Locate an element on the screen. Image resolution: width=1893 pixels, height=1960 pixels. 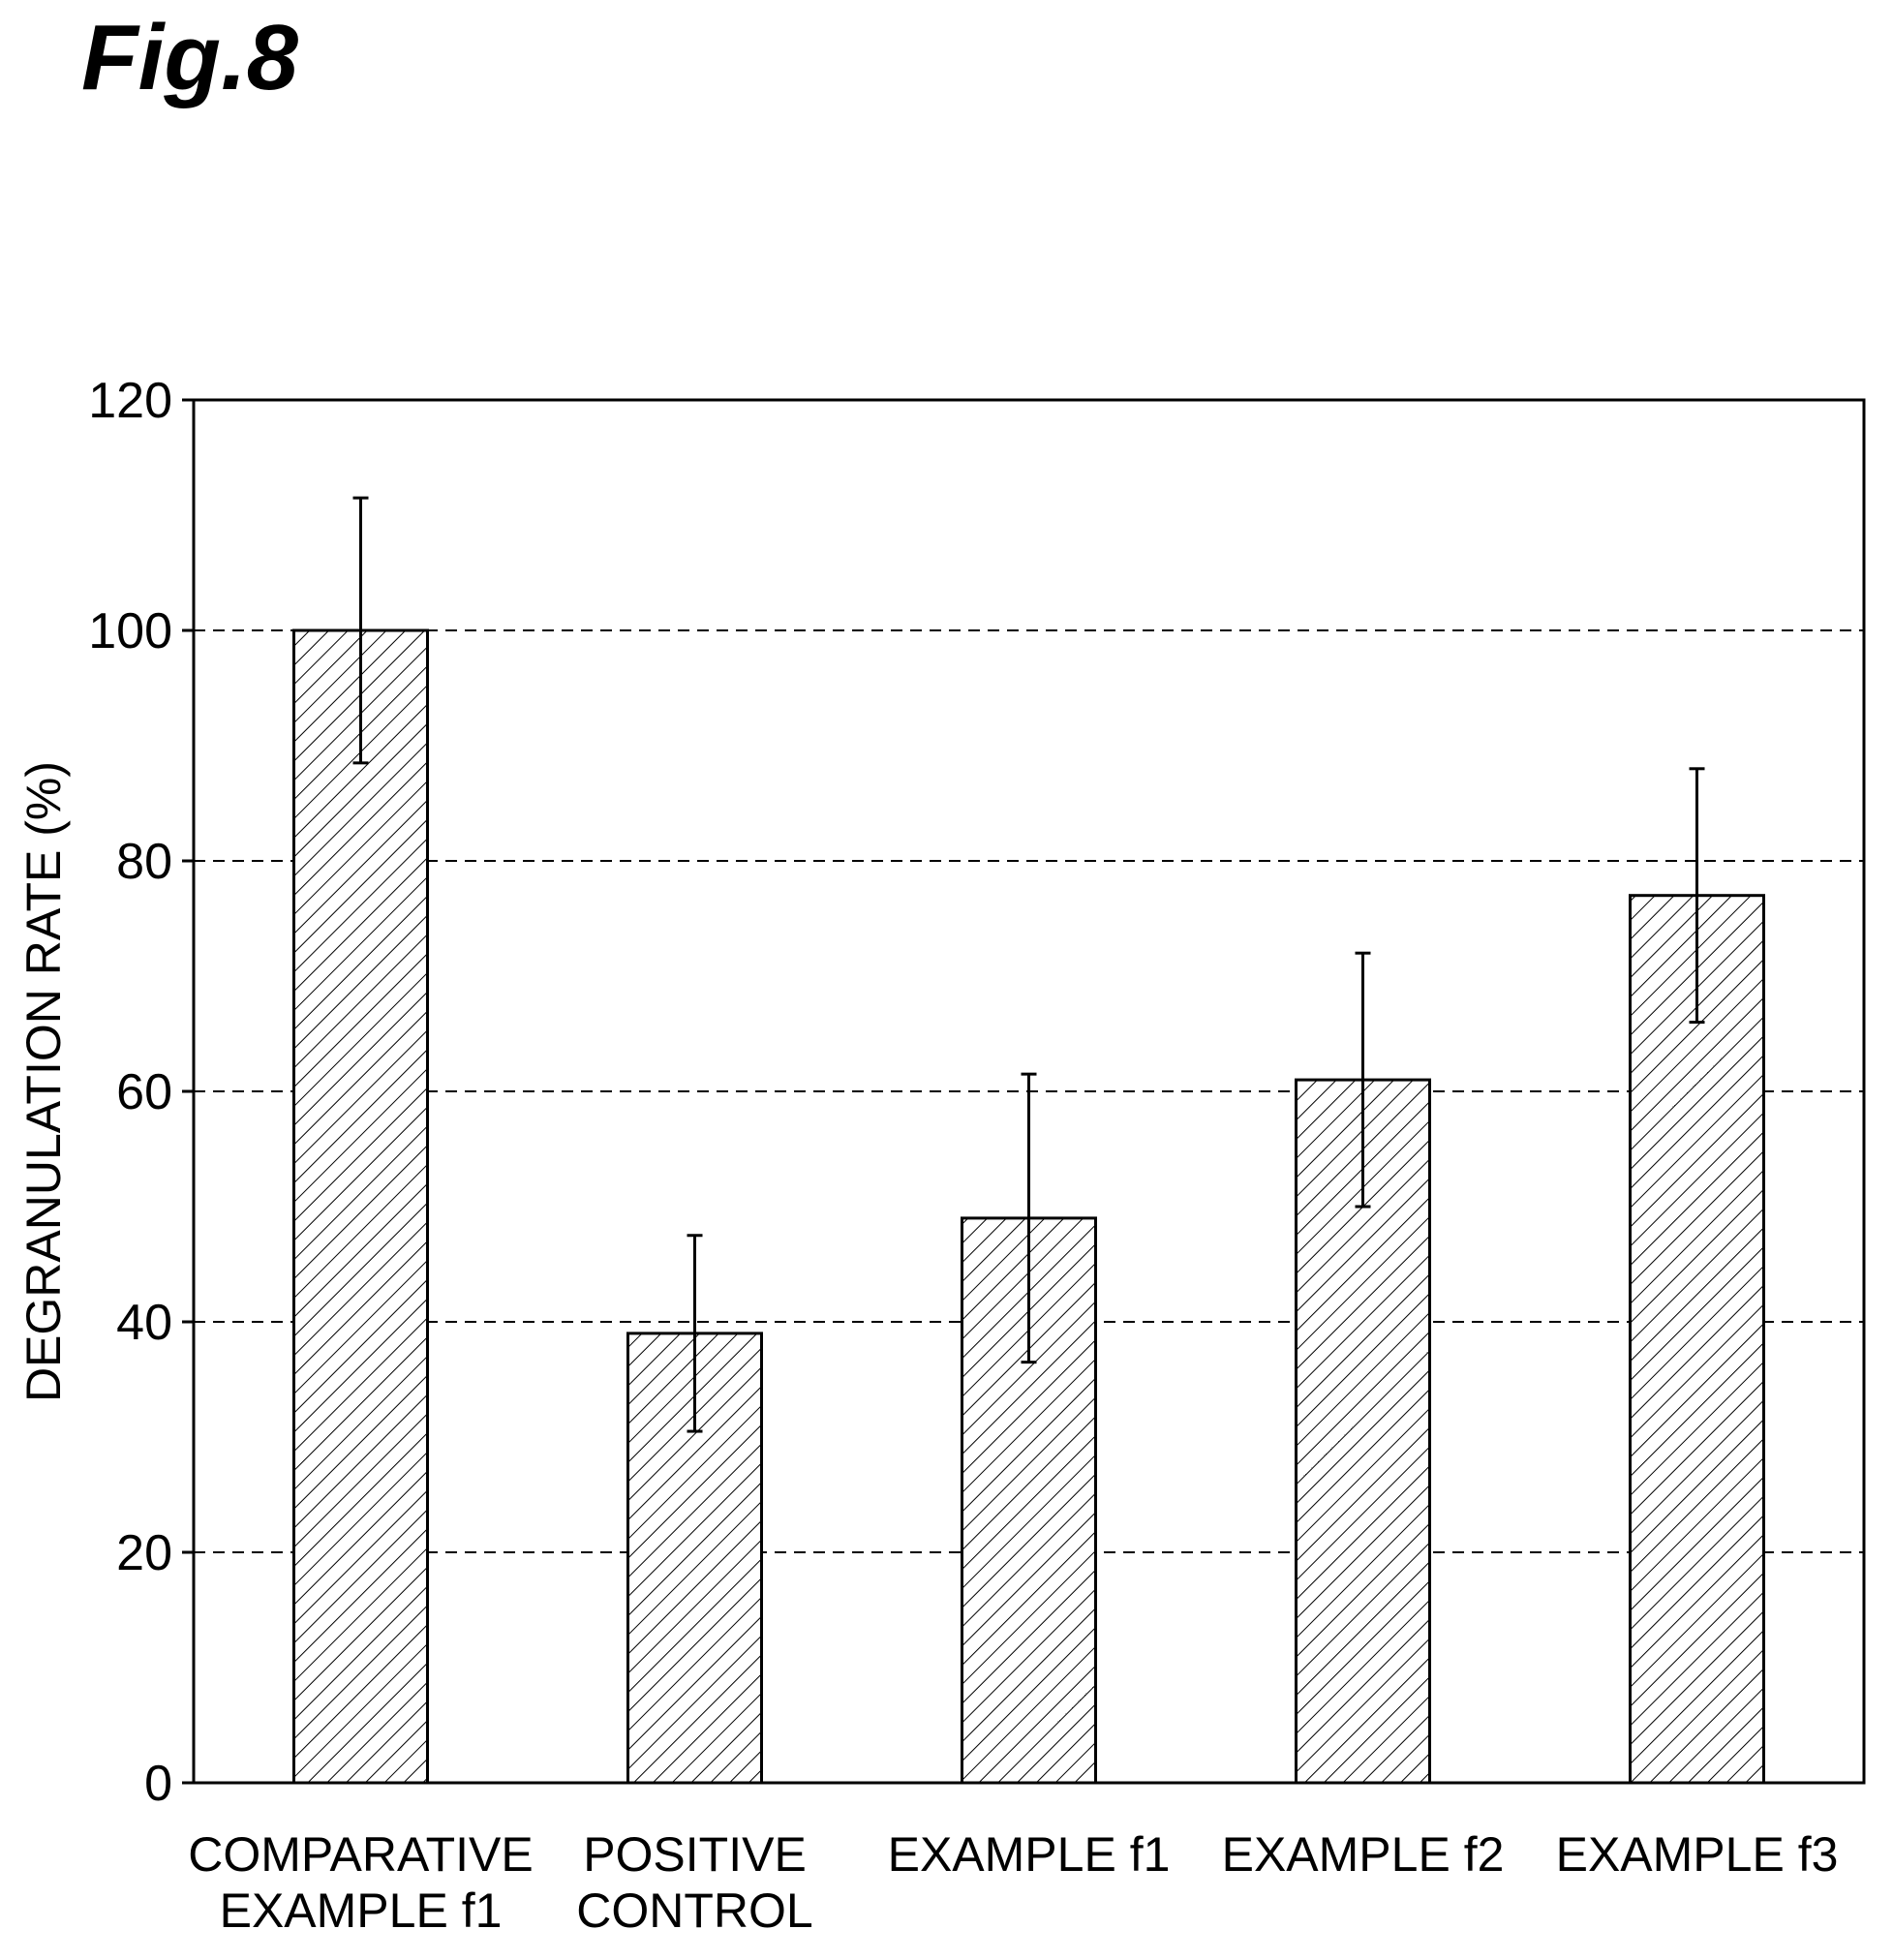
x-category-label: EXAMPLE f3 is located at coordinates (1698, 1854).